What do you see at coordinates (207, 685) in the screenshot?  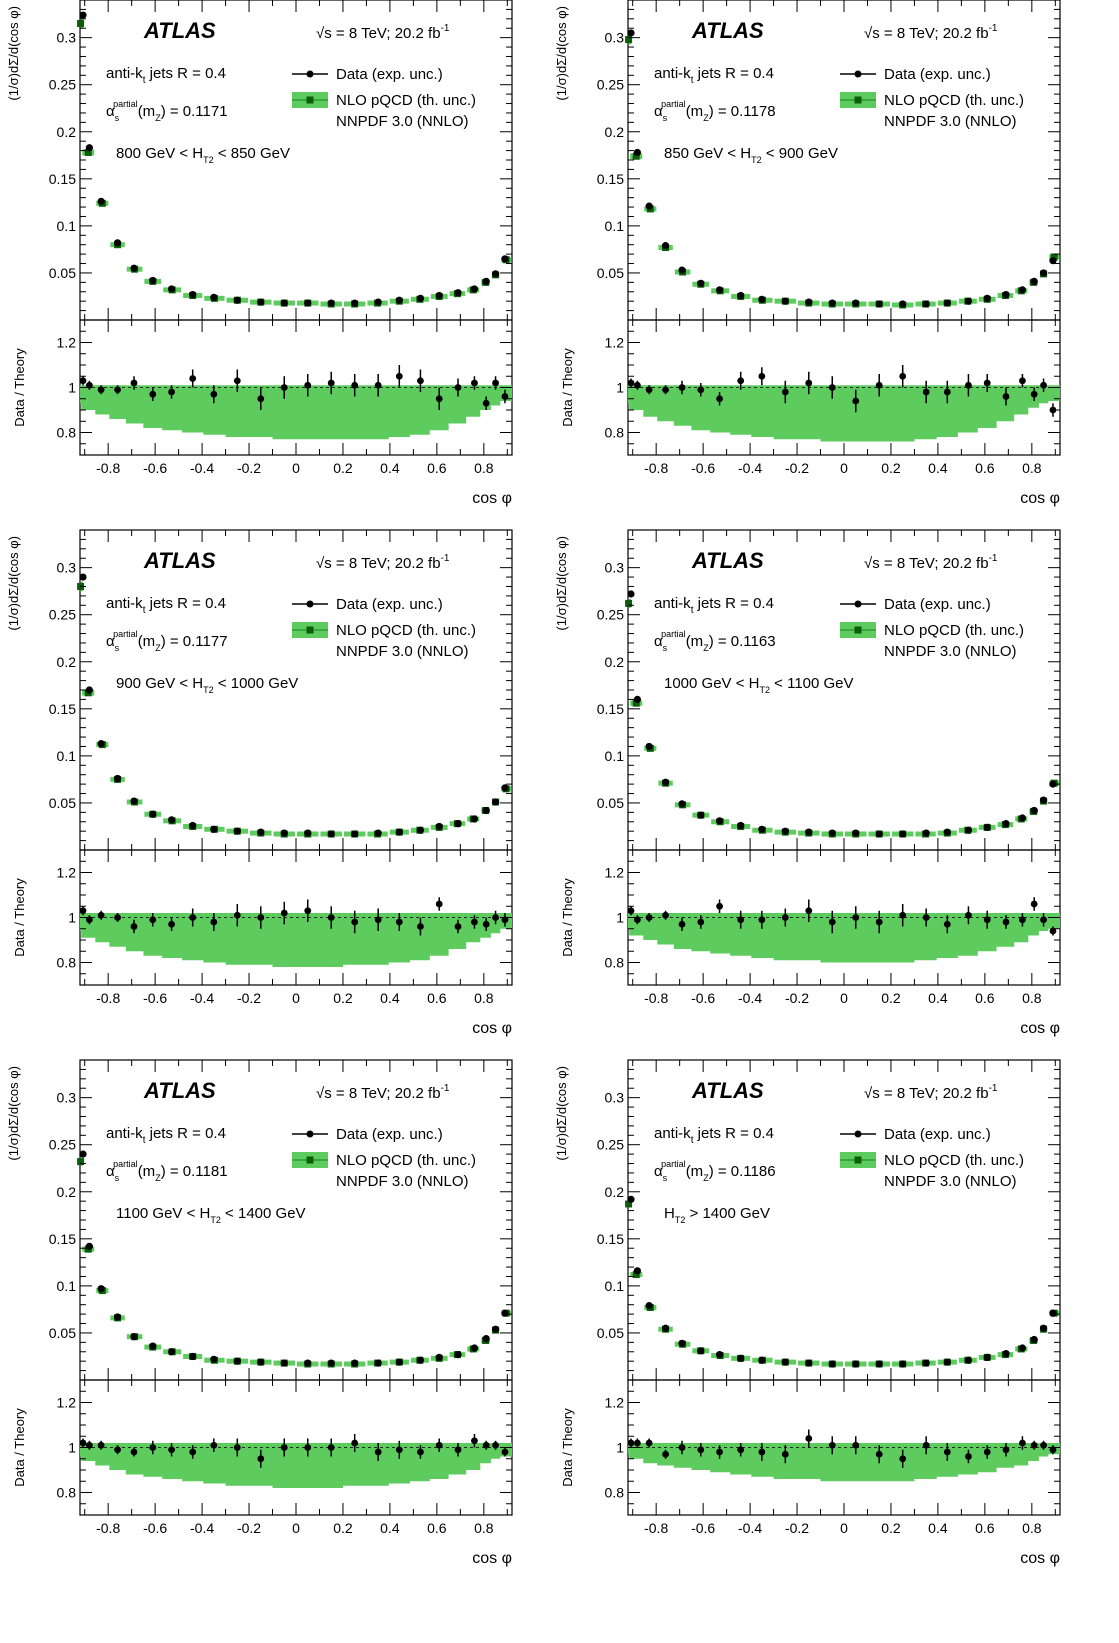 I see `ht-range-label: 900 GeV < HT2 < 1000 GeV` at bounding box center [207, 685].